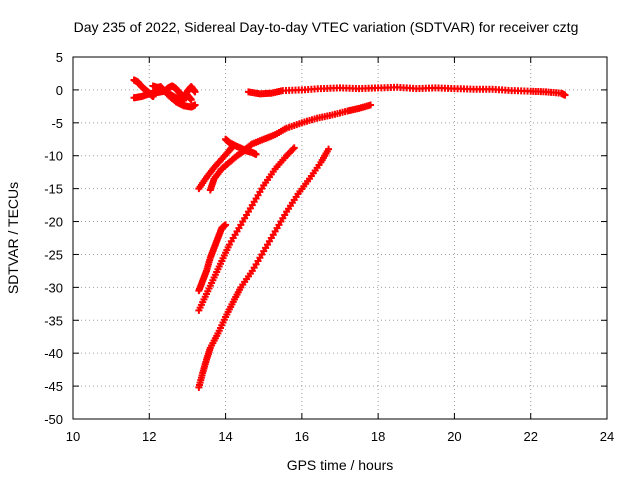 The image size is (640, 480). Describe the element at coordinates (53, 386) in the screenshot. I see `y-tick-label: -45` at that location.